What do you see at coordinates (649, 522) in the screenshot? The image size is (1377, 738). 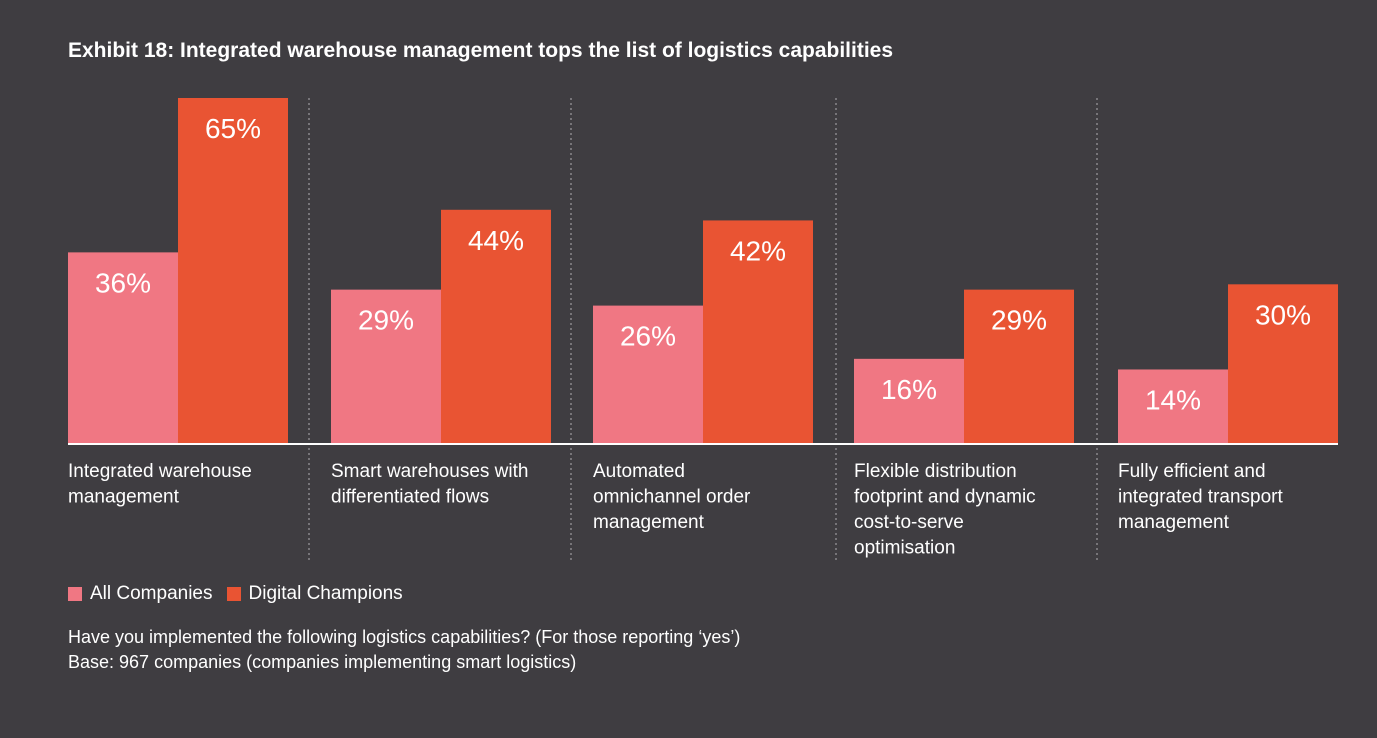 I see `category-label-3-line-3: management` at bounding box center [649, 522].